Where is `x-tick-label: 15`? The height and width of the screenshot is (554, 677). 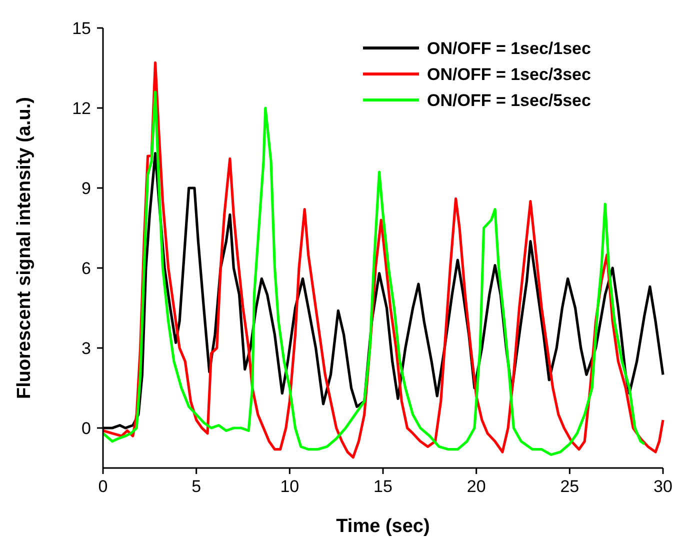
x-tick-label: 15 is located at coordinates (383, 486).